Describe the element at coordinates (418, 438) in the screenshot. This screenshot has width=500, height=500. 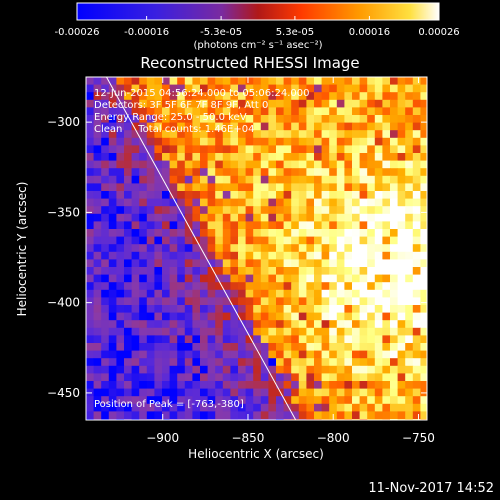
I see `x-tick-label: −750` at that location.